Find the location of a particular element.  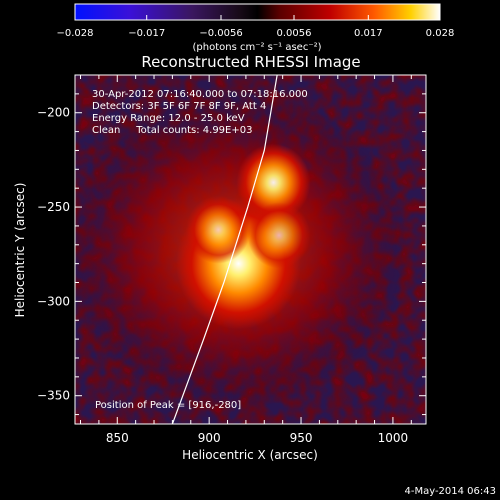

colorbar-tick-label: −0.028 is located at coordinates (74, 33).